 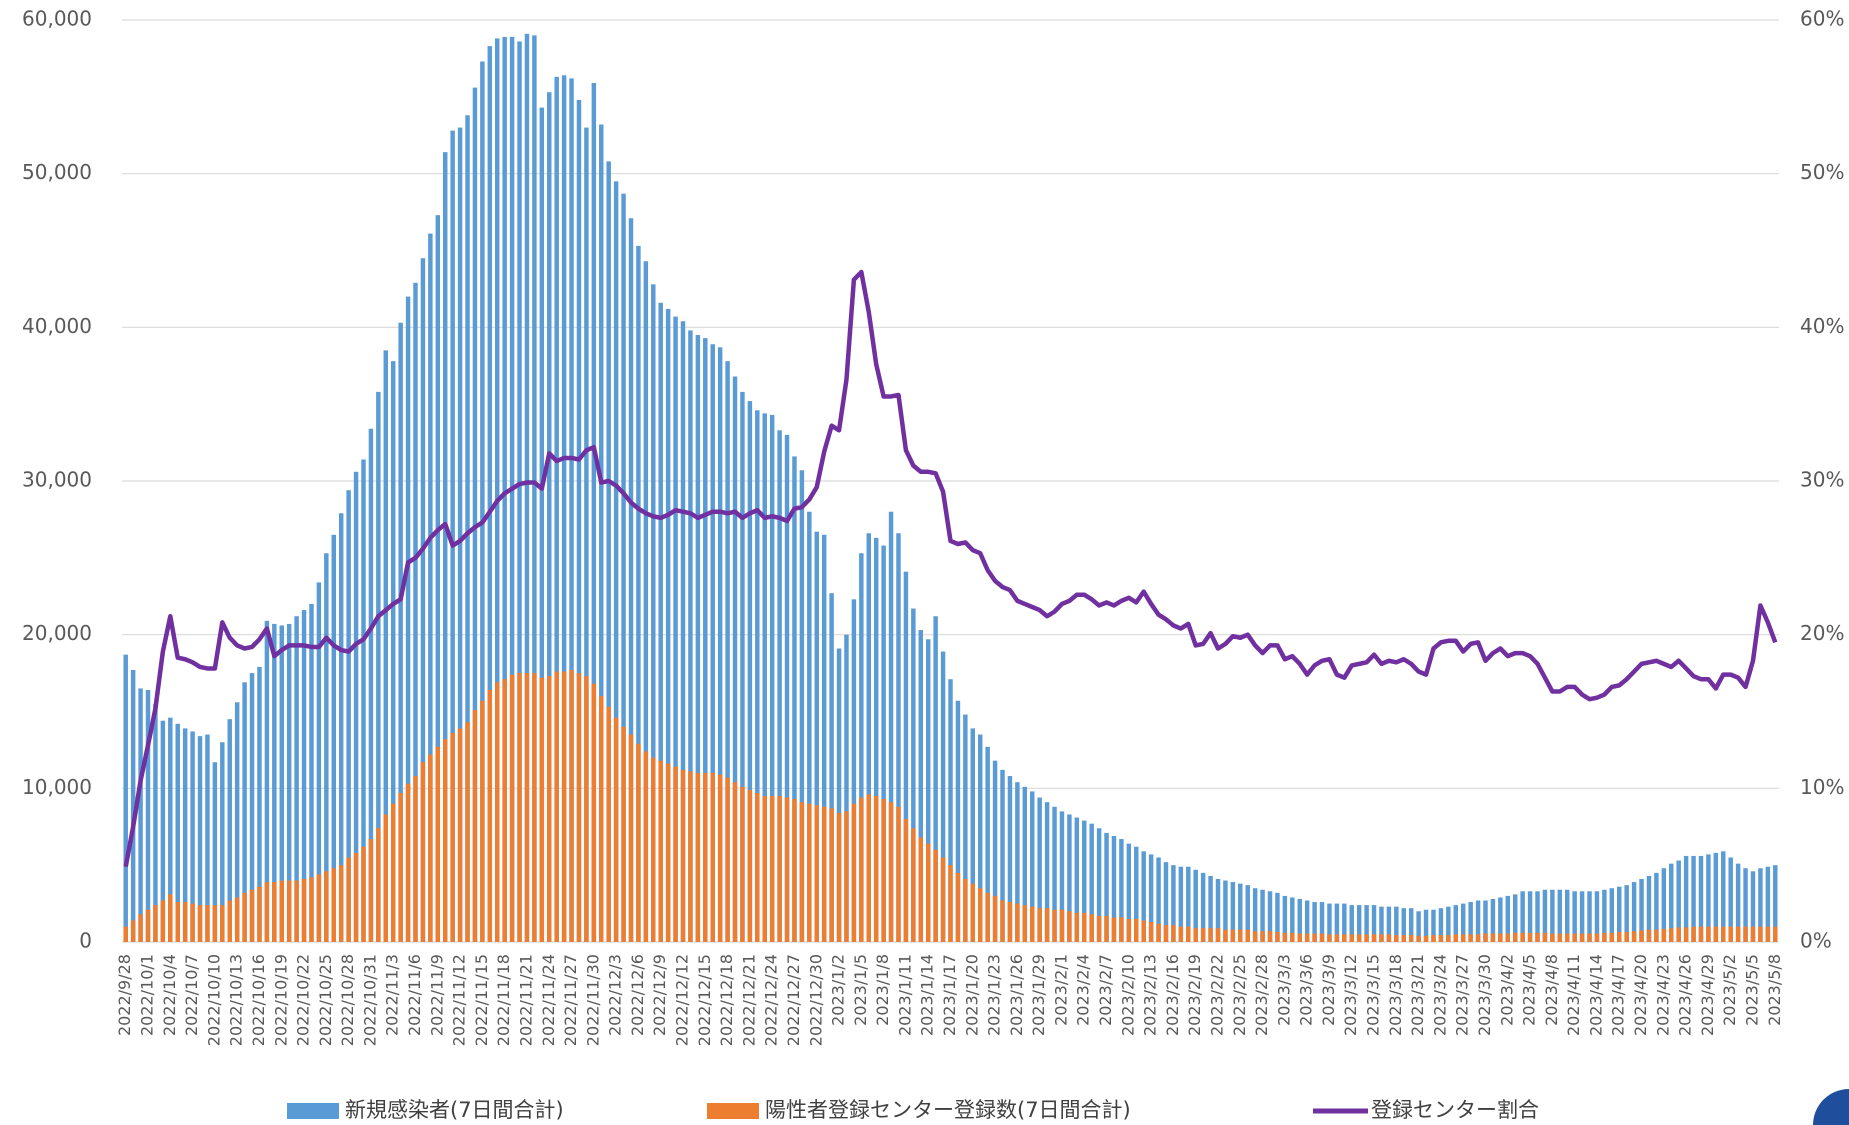 What do you see at coordinates (949, 995) in the screenshot?
I see `x-tick-label: 2023/1/17` at bounding box center [949, 995].